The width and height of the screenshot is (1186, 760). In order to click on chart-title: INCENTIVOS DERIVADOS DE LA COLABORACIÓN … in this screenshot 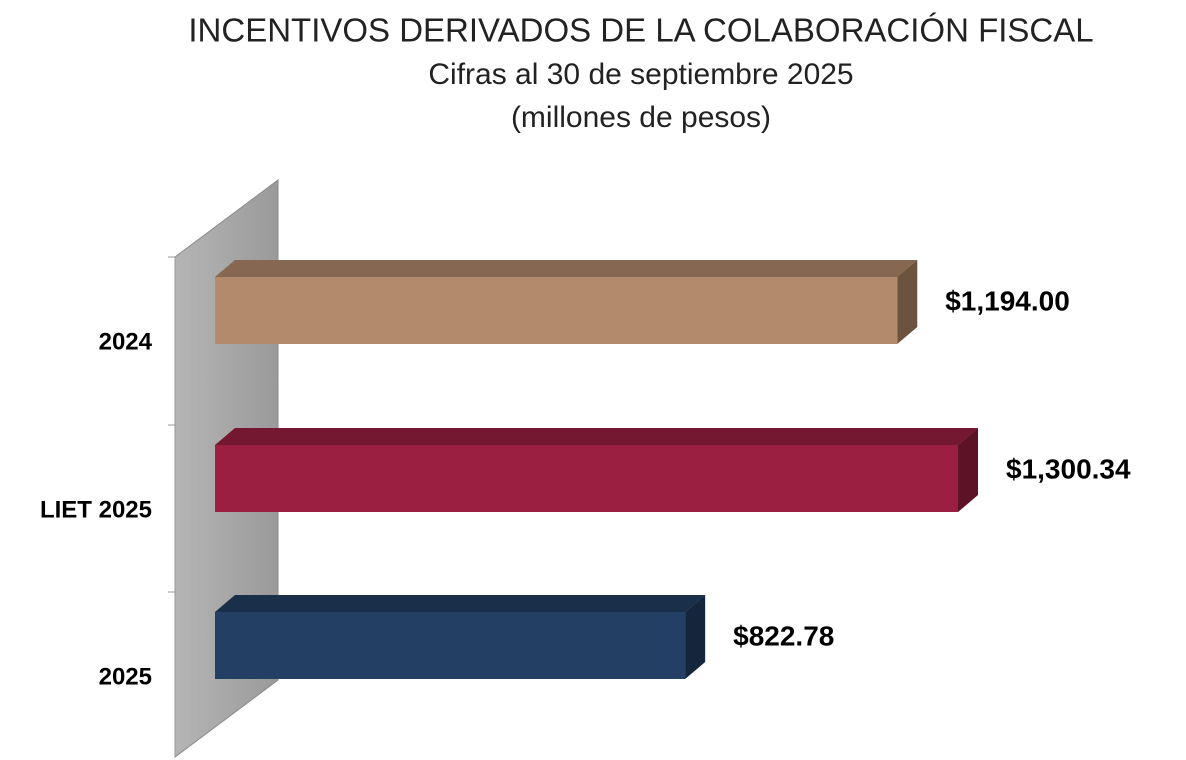, I will do `click(640, 30)`.